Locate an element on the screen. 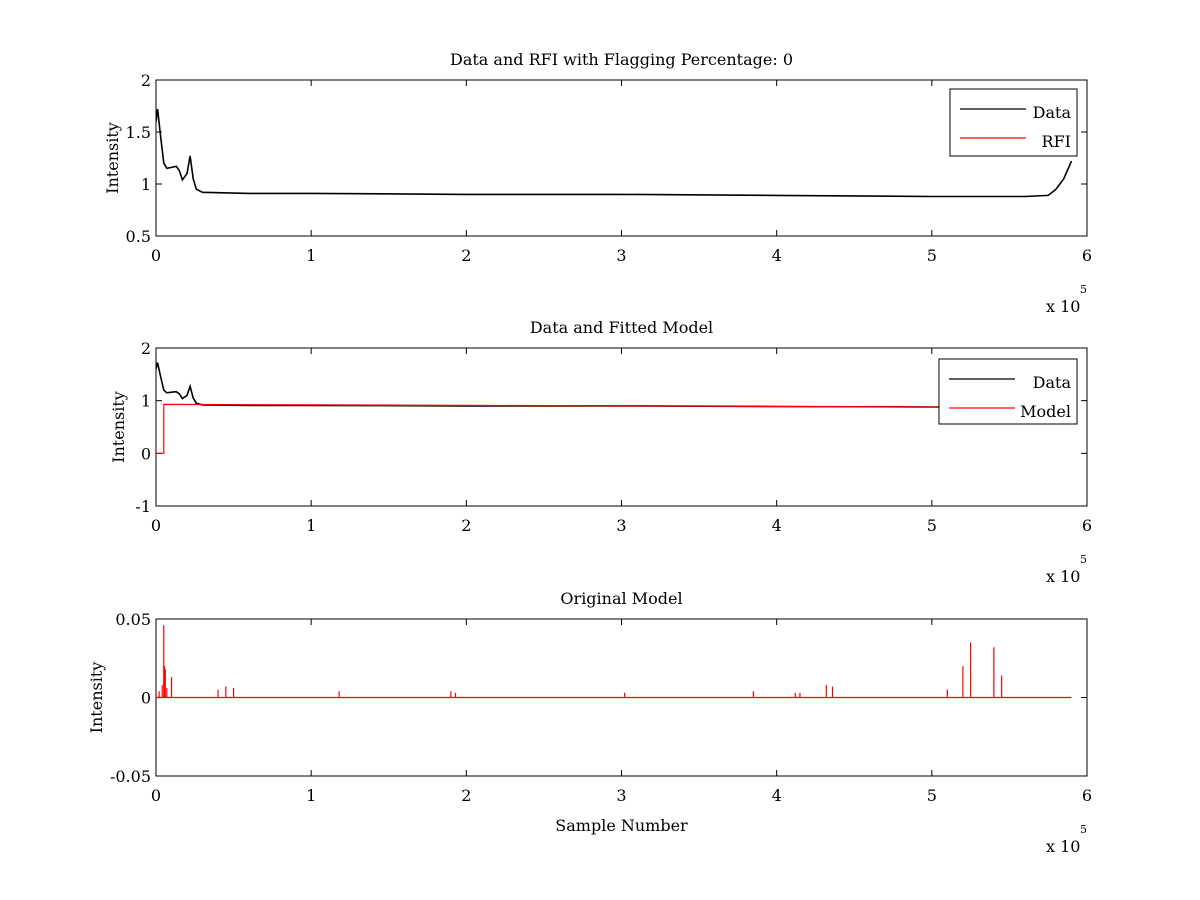 Image resolution: width=1200 pixels, height=900 pixels. legend: Data Model is located at coordinates (1008, 391).